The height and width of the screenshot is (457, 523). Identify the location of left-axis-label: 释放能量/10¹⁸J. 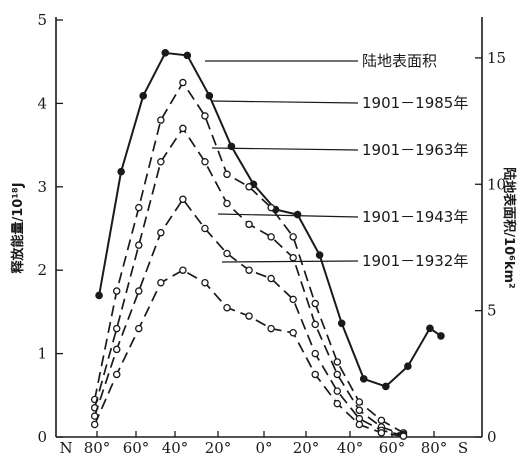
(18, 227).